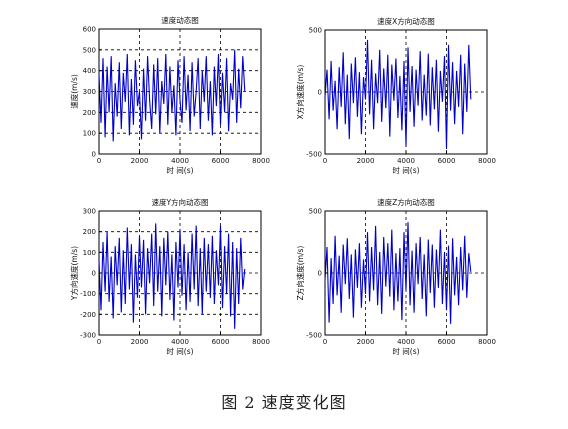  Describe the element at coordinates (88, 336) in the screenshot. I see `y-tick-label: -300` at that location.